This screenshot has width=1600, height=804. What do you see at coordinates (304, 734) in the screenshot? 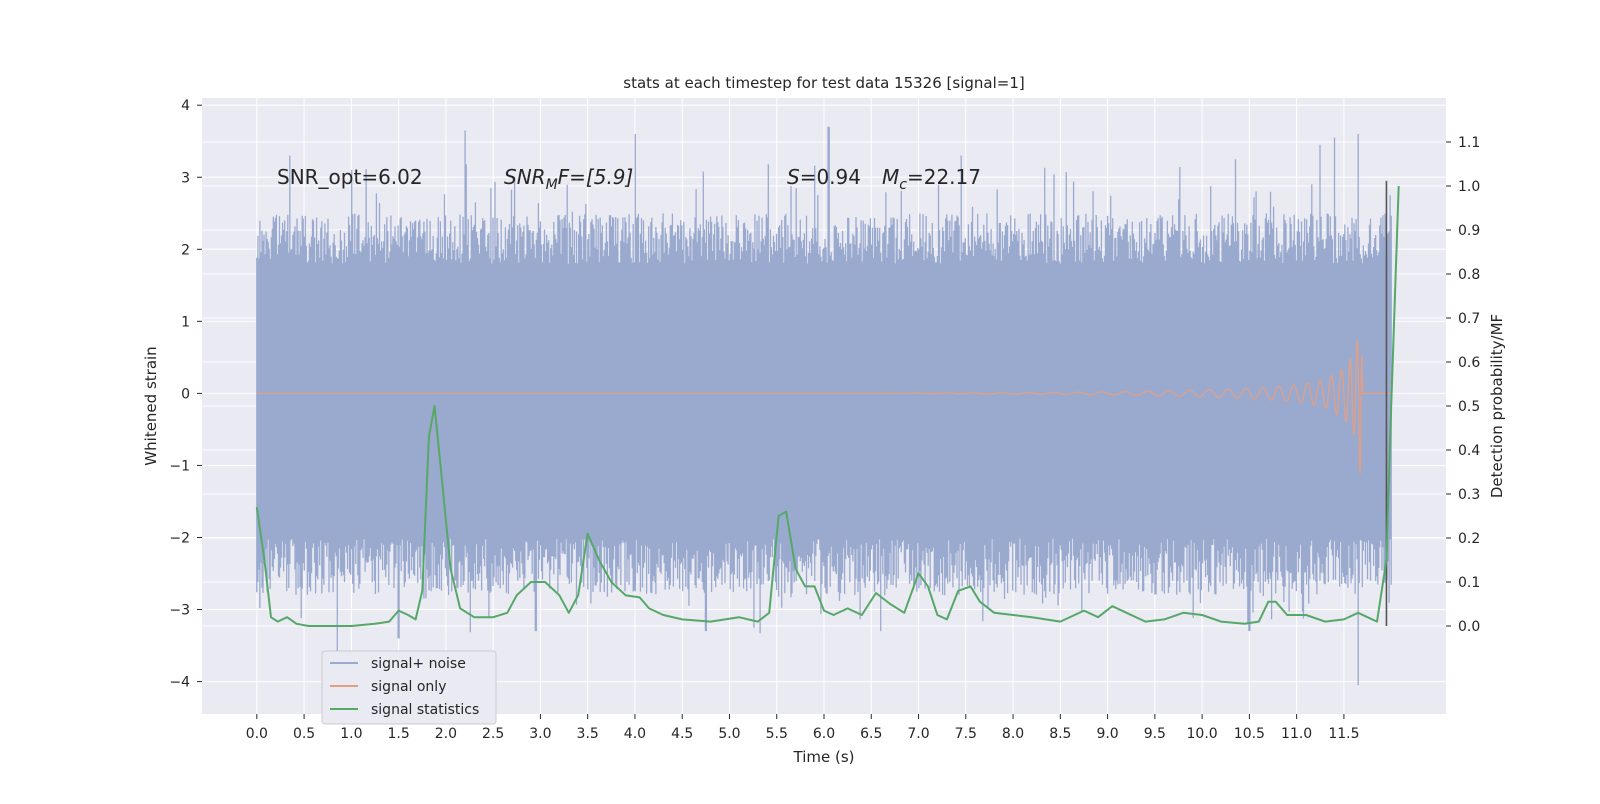
I see `x-tick-label: 0.5` at bounding box center [304, 734].